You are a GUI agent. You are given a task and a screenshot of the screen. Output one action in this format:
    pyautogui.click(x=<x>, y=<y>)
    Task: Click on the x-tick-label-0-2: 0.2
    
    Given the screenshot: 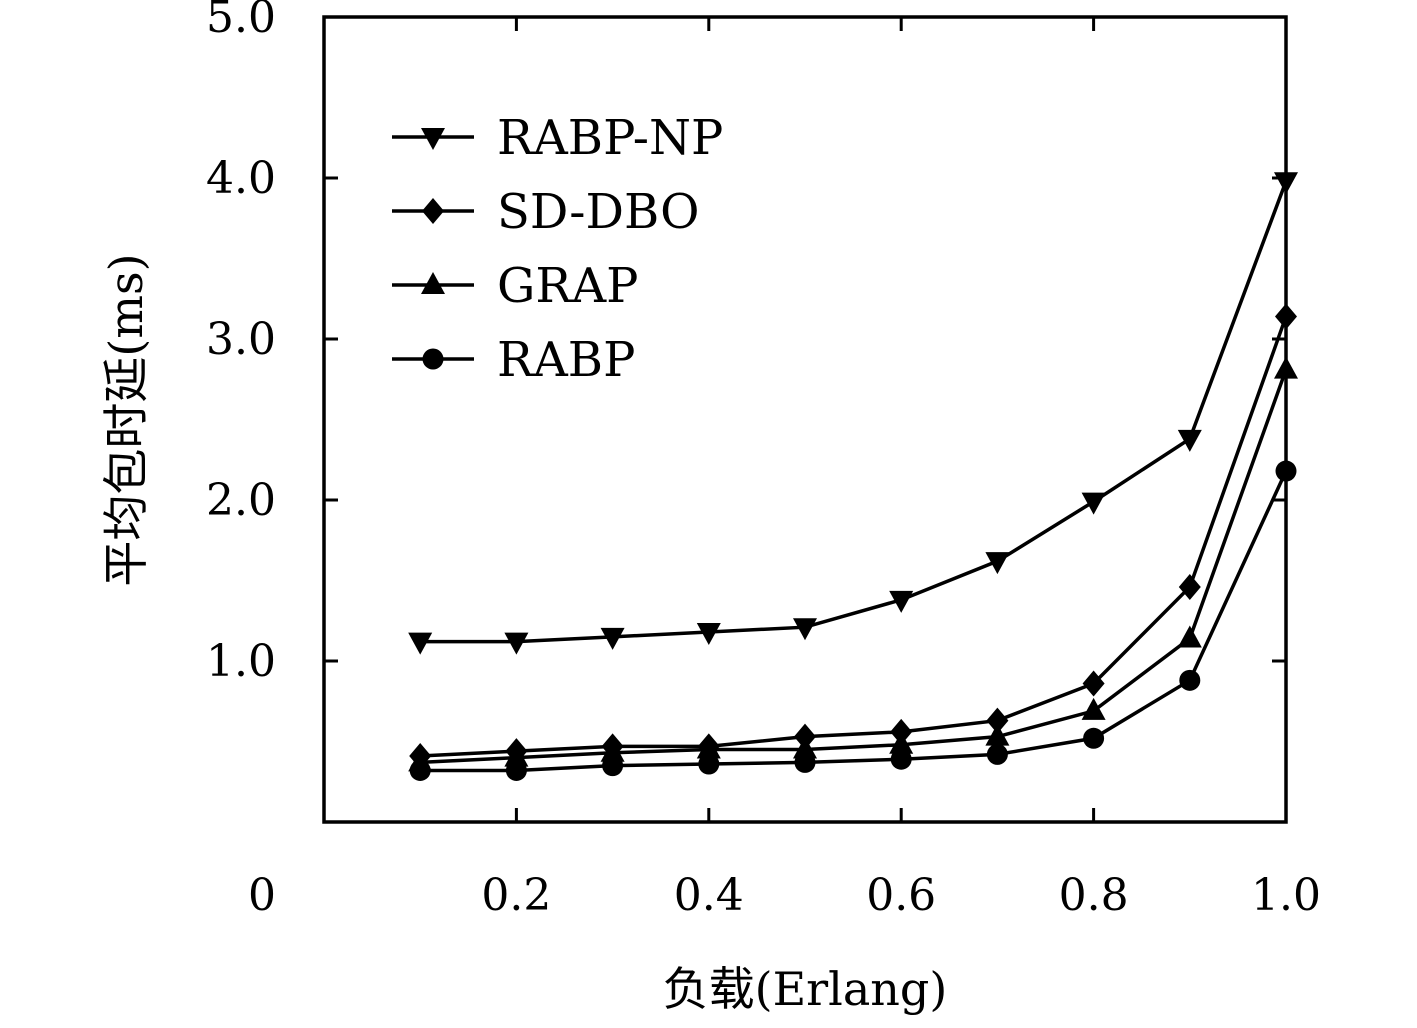 What is the action you would take?
    pyautogui.click(x=516, y=895)
    